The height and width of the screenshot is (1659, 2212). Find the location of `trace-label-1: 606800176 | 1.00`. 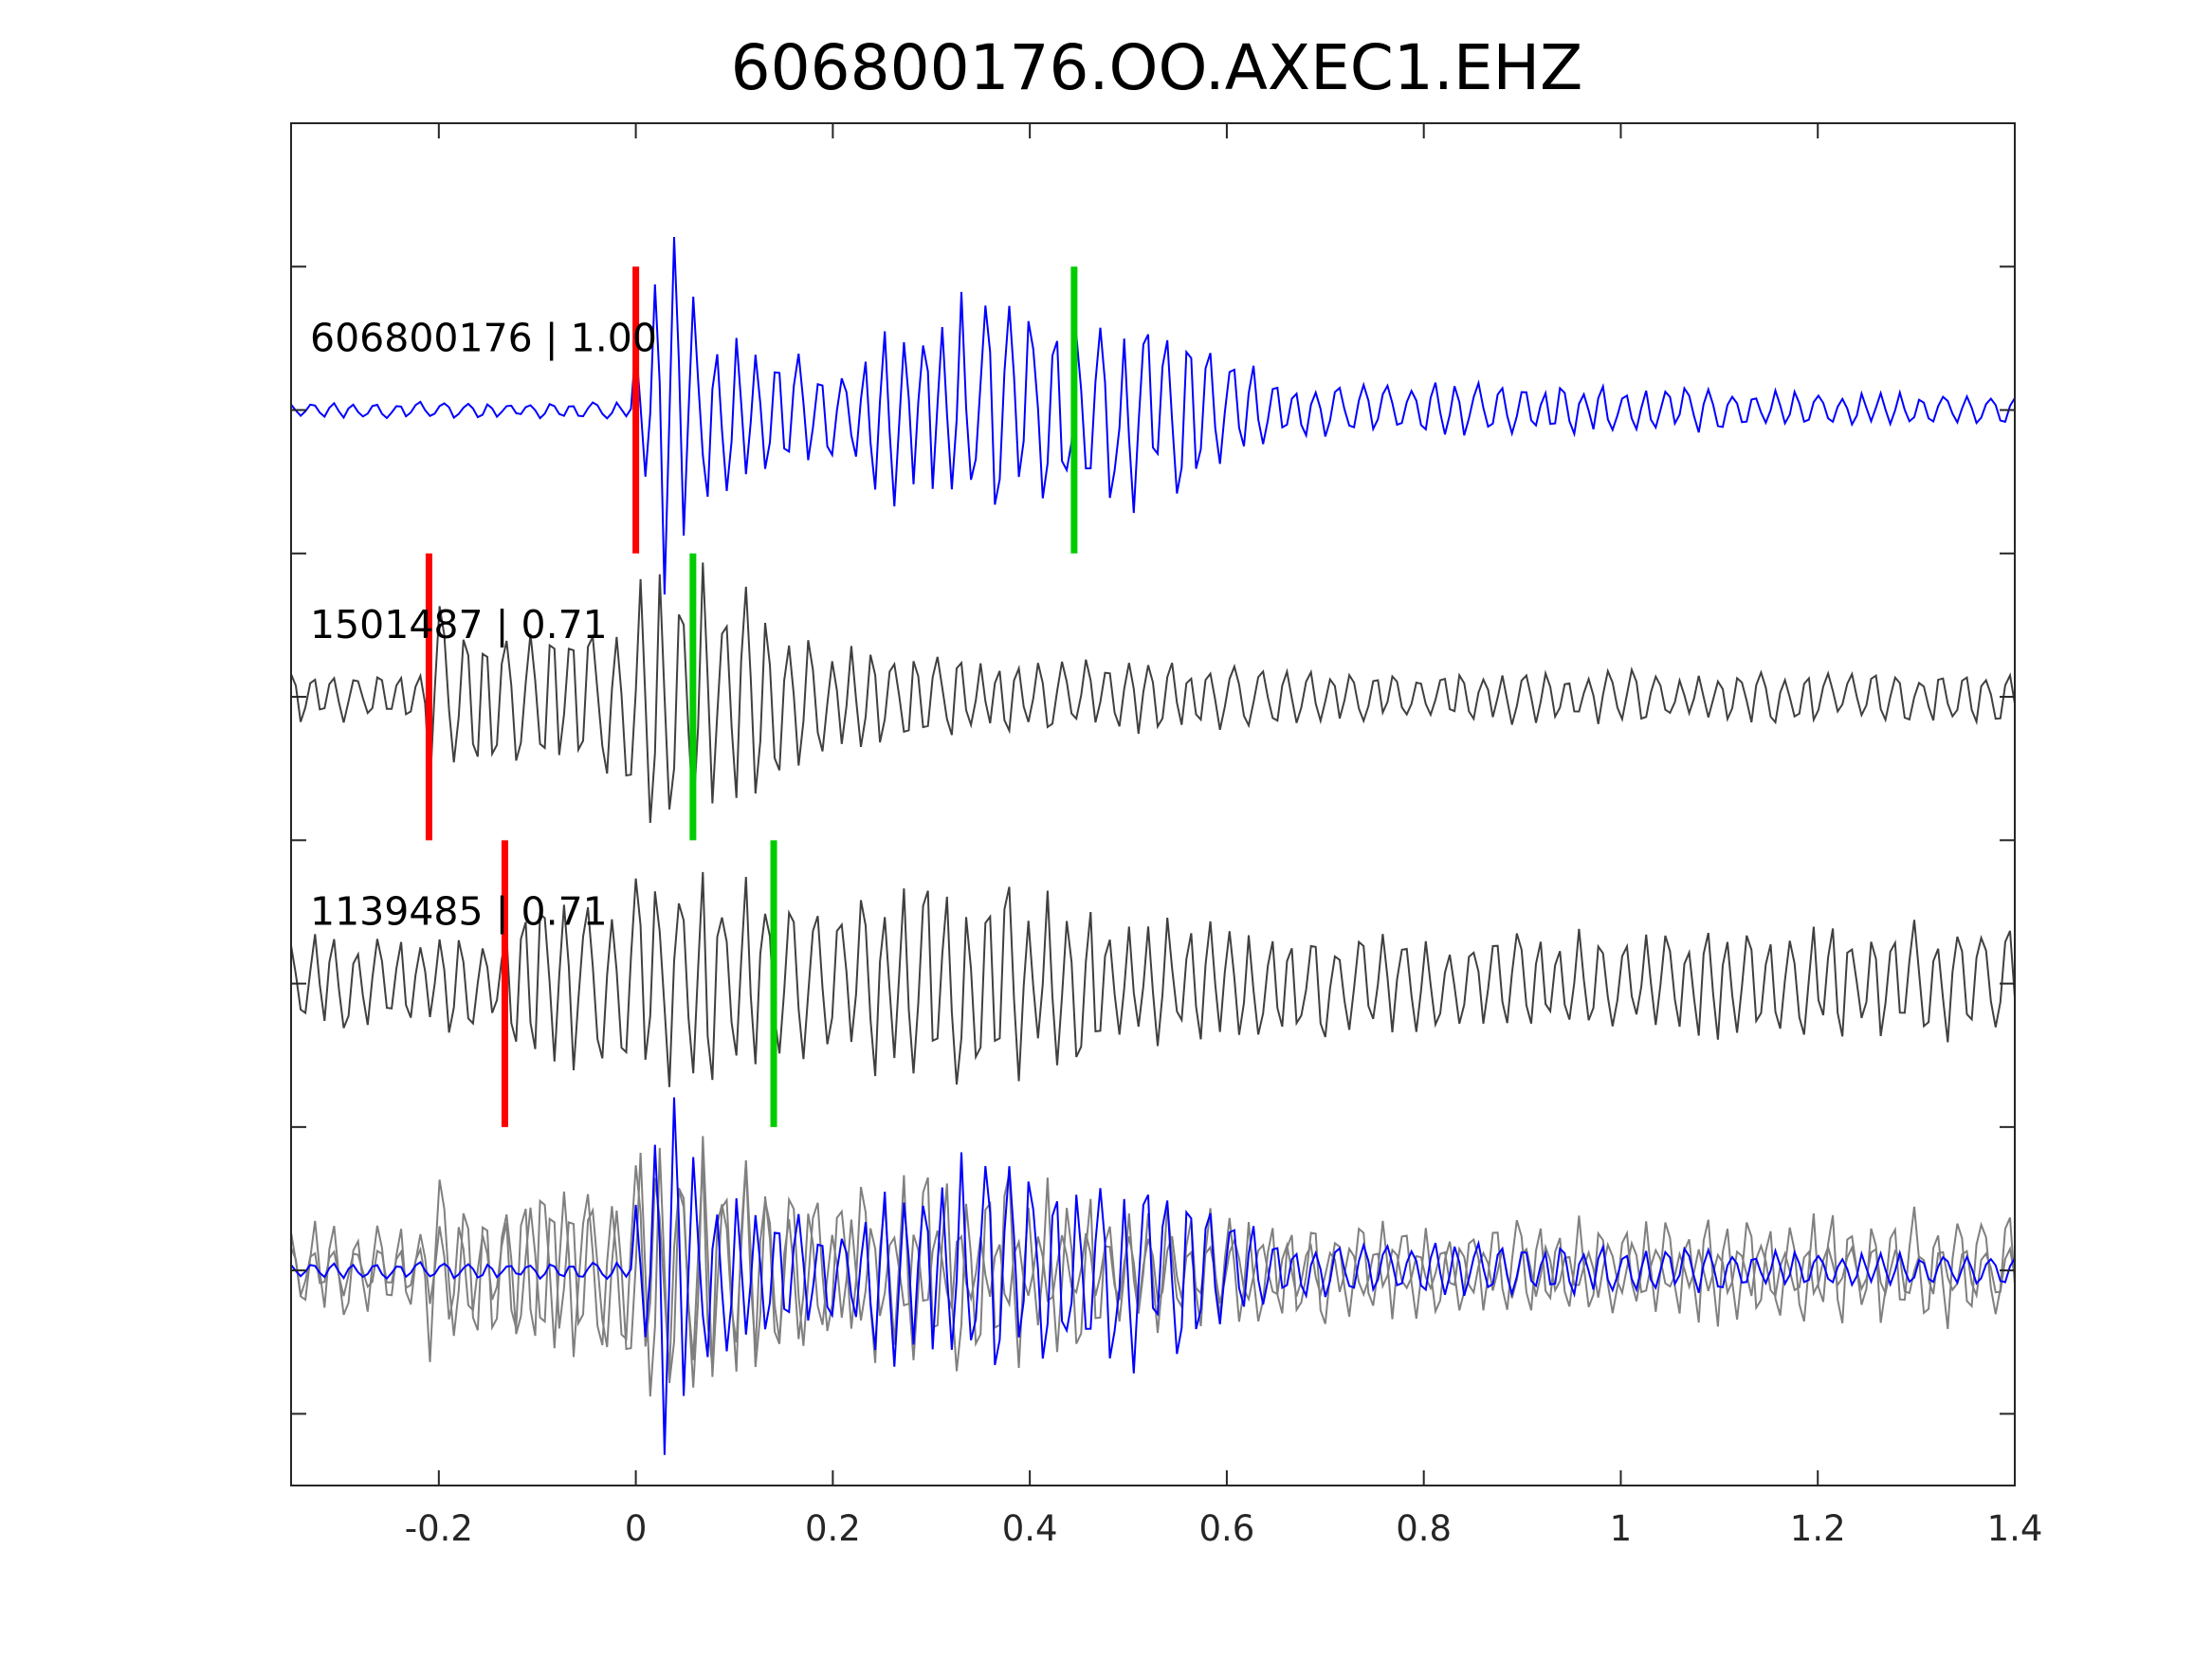

trace-label-1: 606800176 | 1.00 is located at coordinates (483, 338).